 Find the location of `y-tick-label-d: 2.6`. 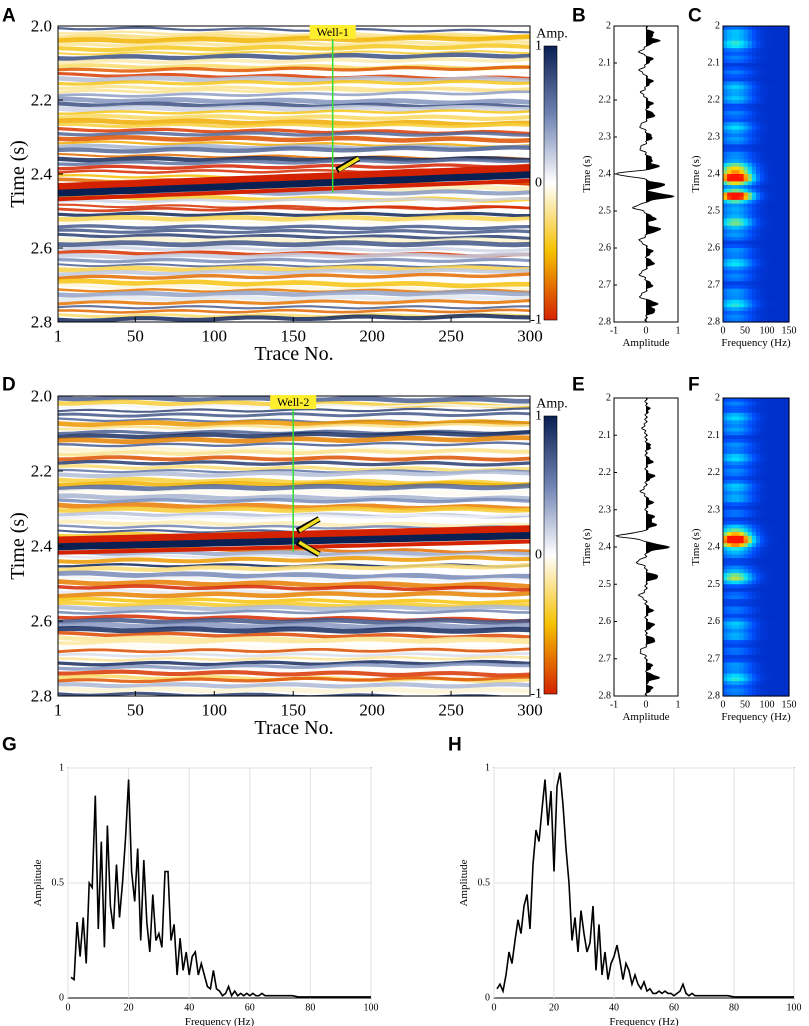

y-tick-label-d: 2.6 is located at coordinates (41, 621).